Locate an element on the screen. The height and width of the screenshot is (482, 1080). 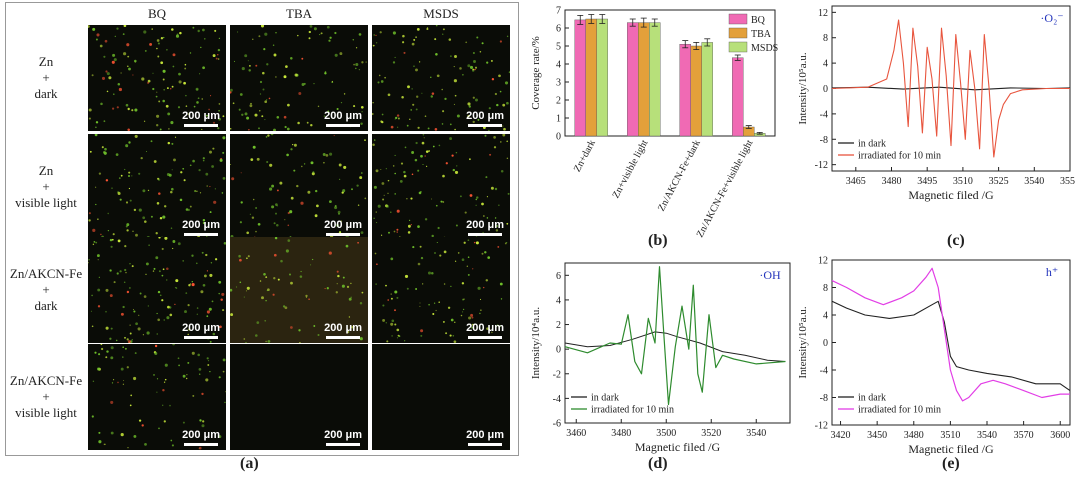
micrograph-cell: 200 μm is located at coordinates (299, 397).